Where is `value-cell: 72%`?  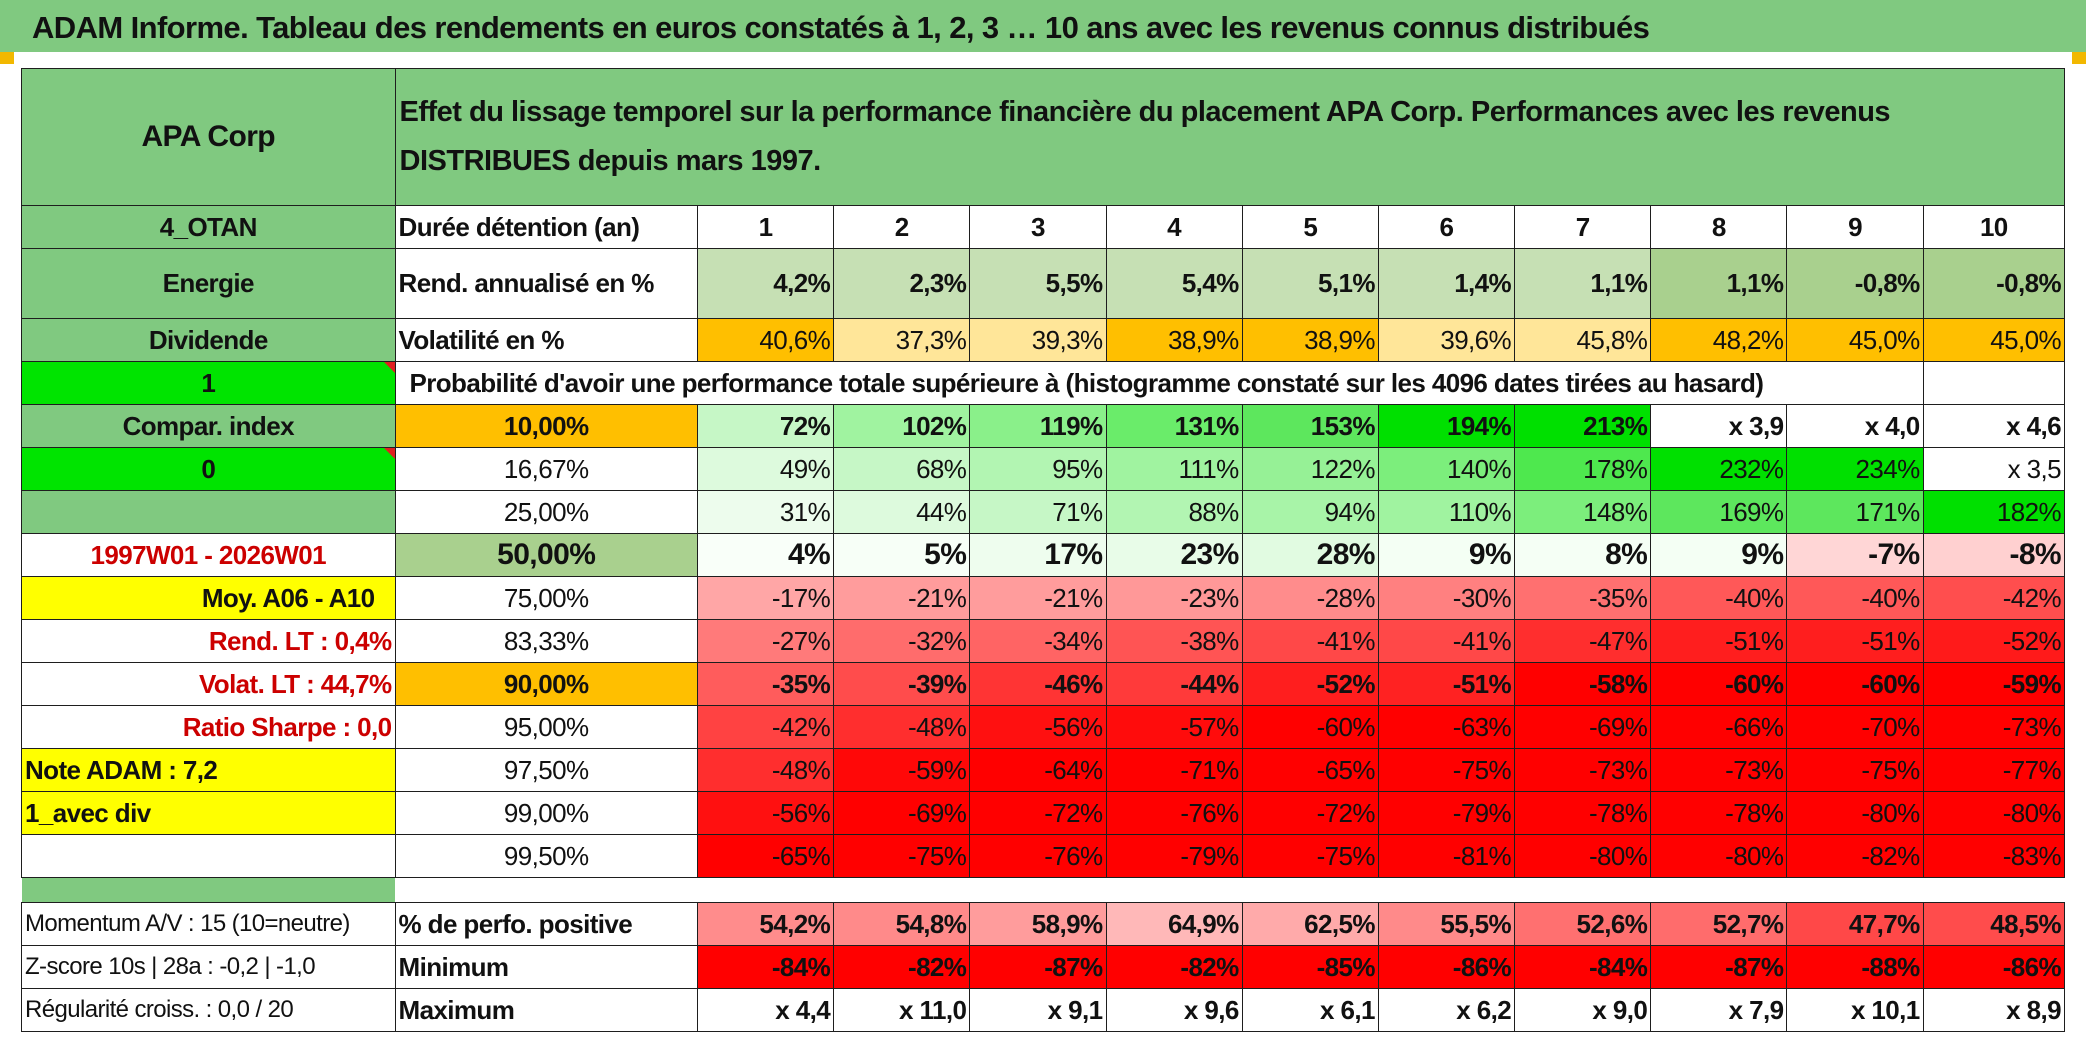
value-cell: 72% is located at coordinates (765, 426).